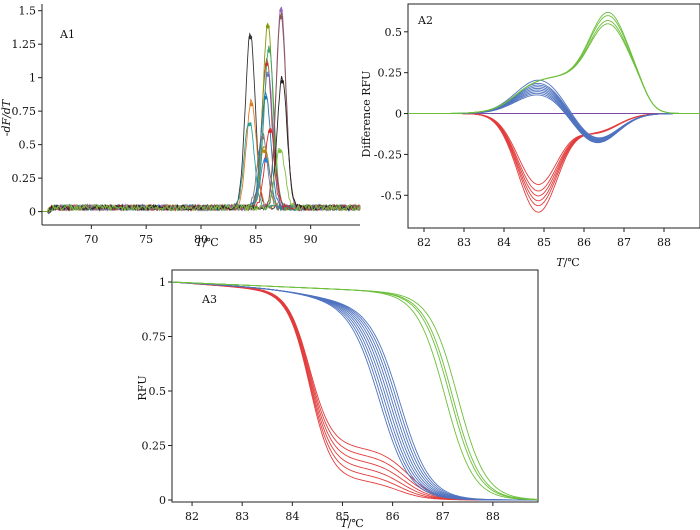  I want to click on a3-x-tick-label-84: 84, so click(292, 516).